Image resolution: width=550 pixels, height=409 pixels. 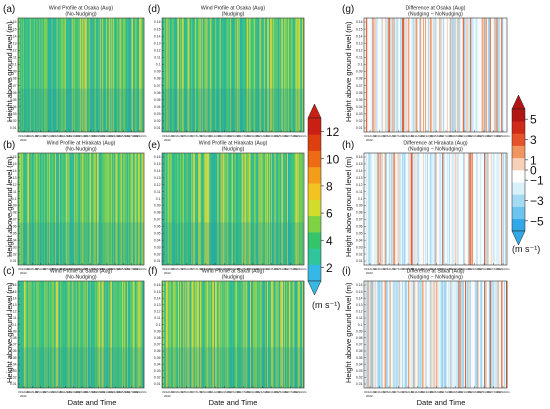 I want to click on xtick-label-i-11: 0023AUG, so click(x=475, y=392).